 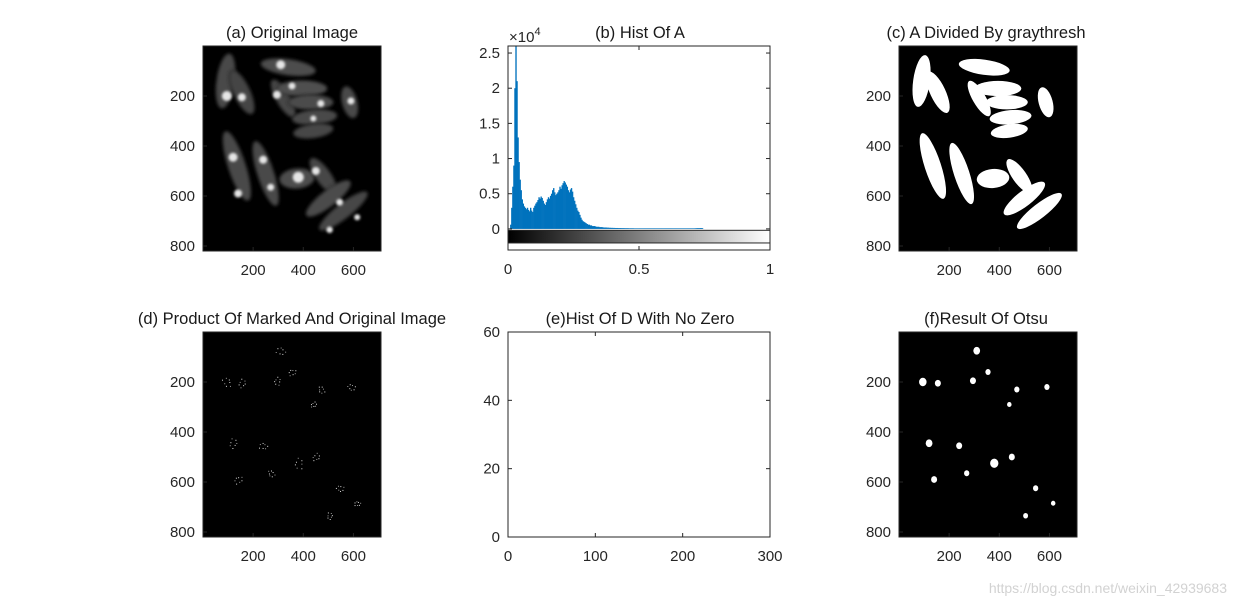 I want to click on x-tick-label: 0.5, so click(x=639, y=269).